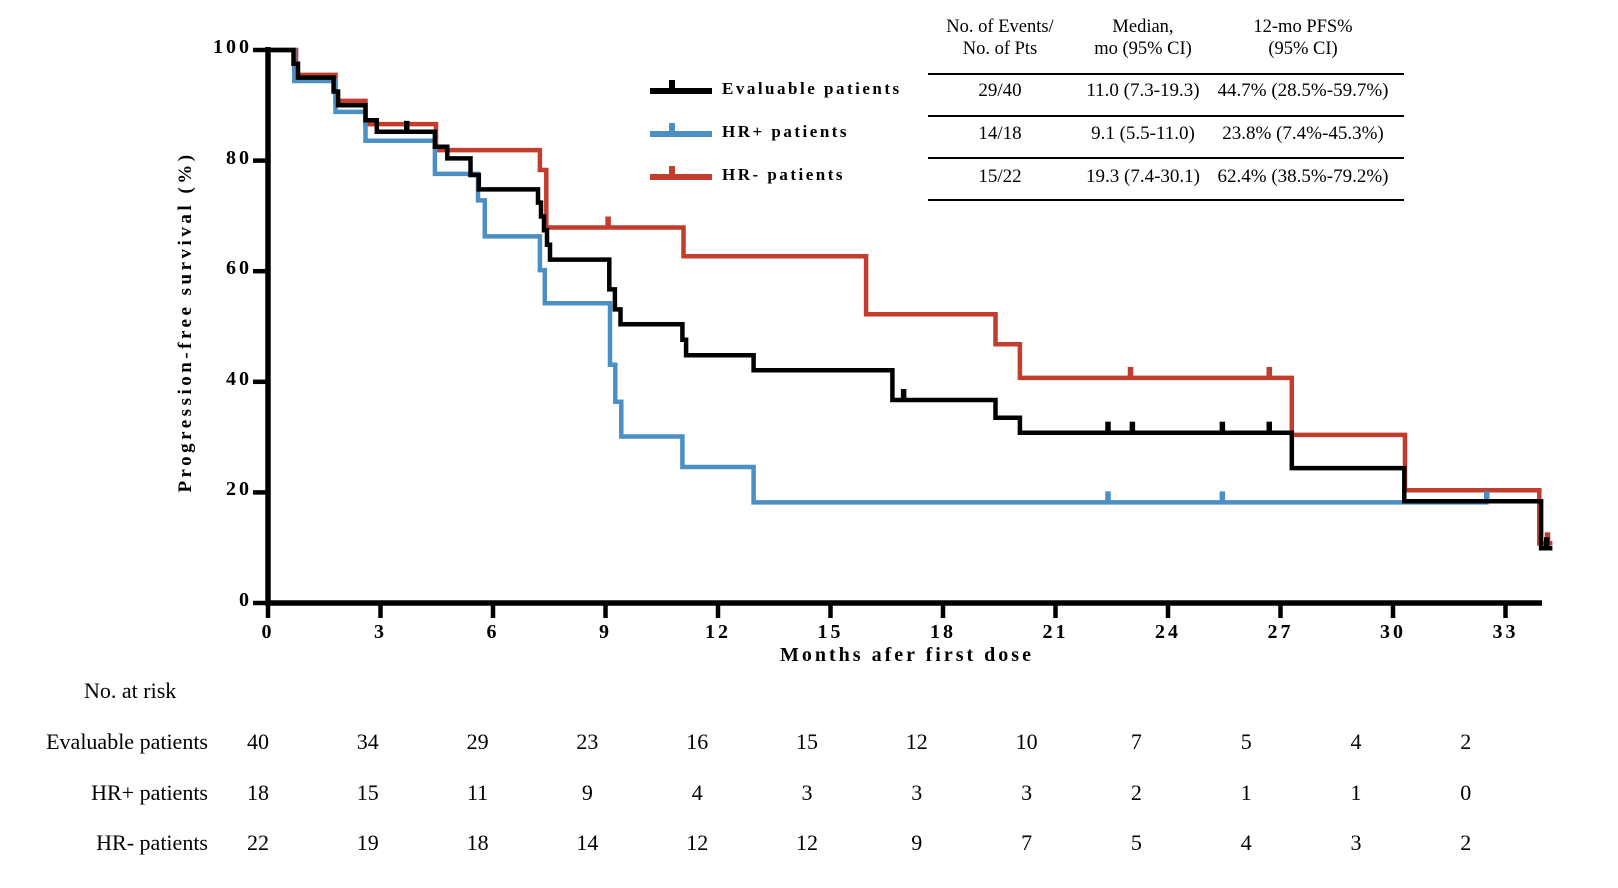 The height and width of the screenshot is (888, 1618). I want to click on y-tick-label: 0, so click(245, 600).